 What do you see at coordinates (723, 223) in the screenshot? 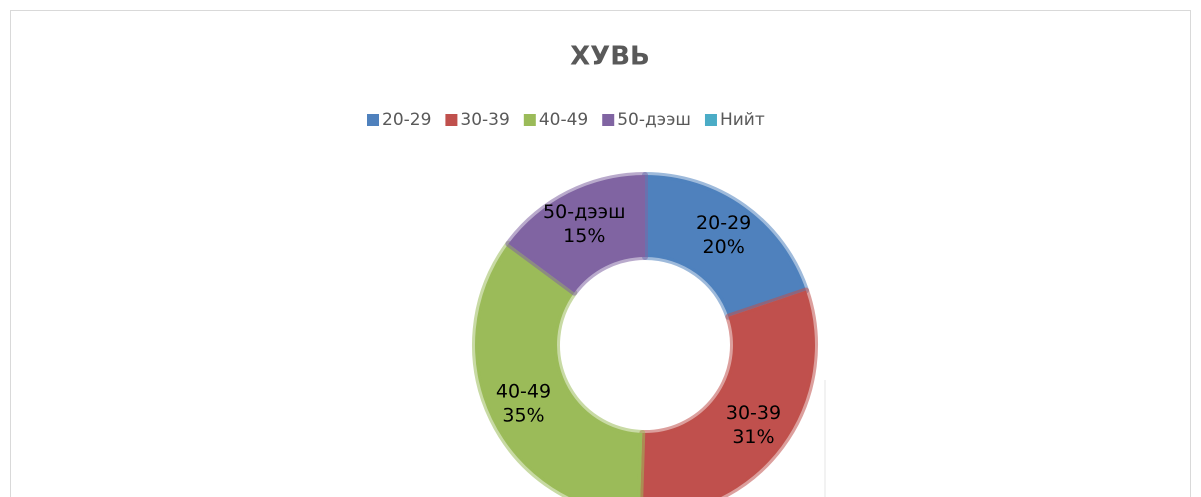
I see `data-label-category: 20-29` at bounding box center [723, 223].